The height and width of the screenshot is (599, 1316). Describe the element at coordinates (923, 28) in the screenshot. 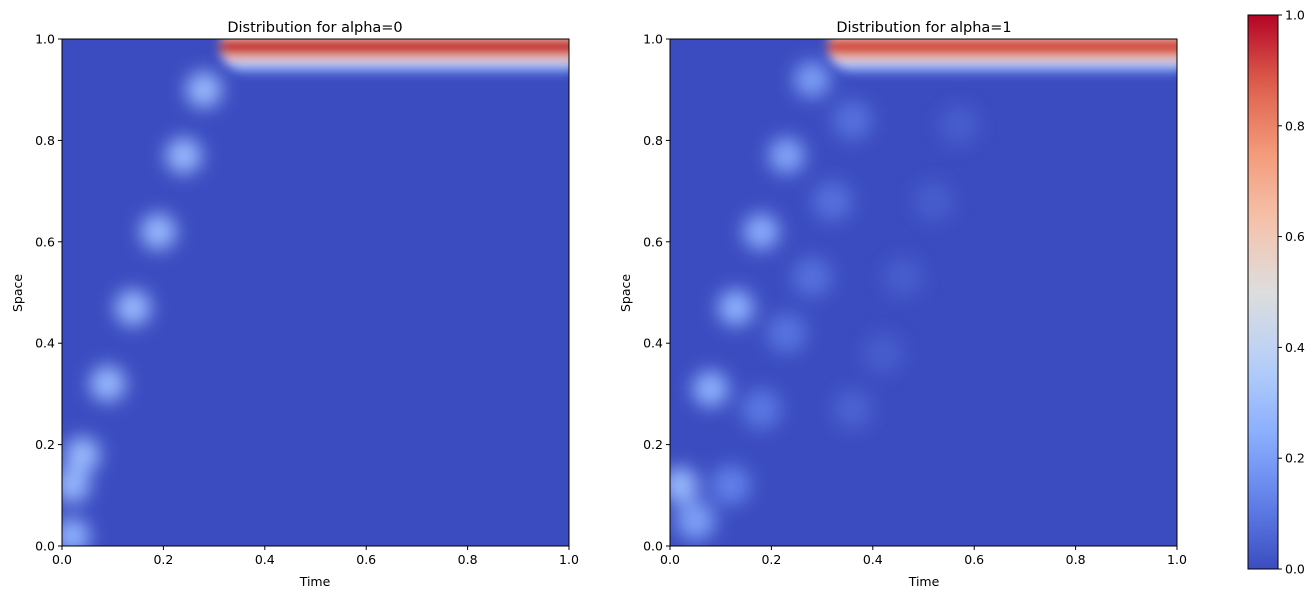

I see `chart-title: Distribution for alpha=1` at that location.